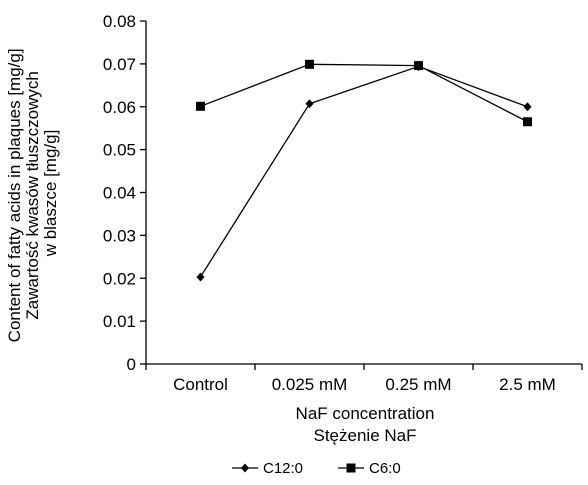 The width and height of the screenshot is (588, 485). Describe the element at coordinates (131, 364) in the screenshot. I see `y-tick-label: 0` at that location.